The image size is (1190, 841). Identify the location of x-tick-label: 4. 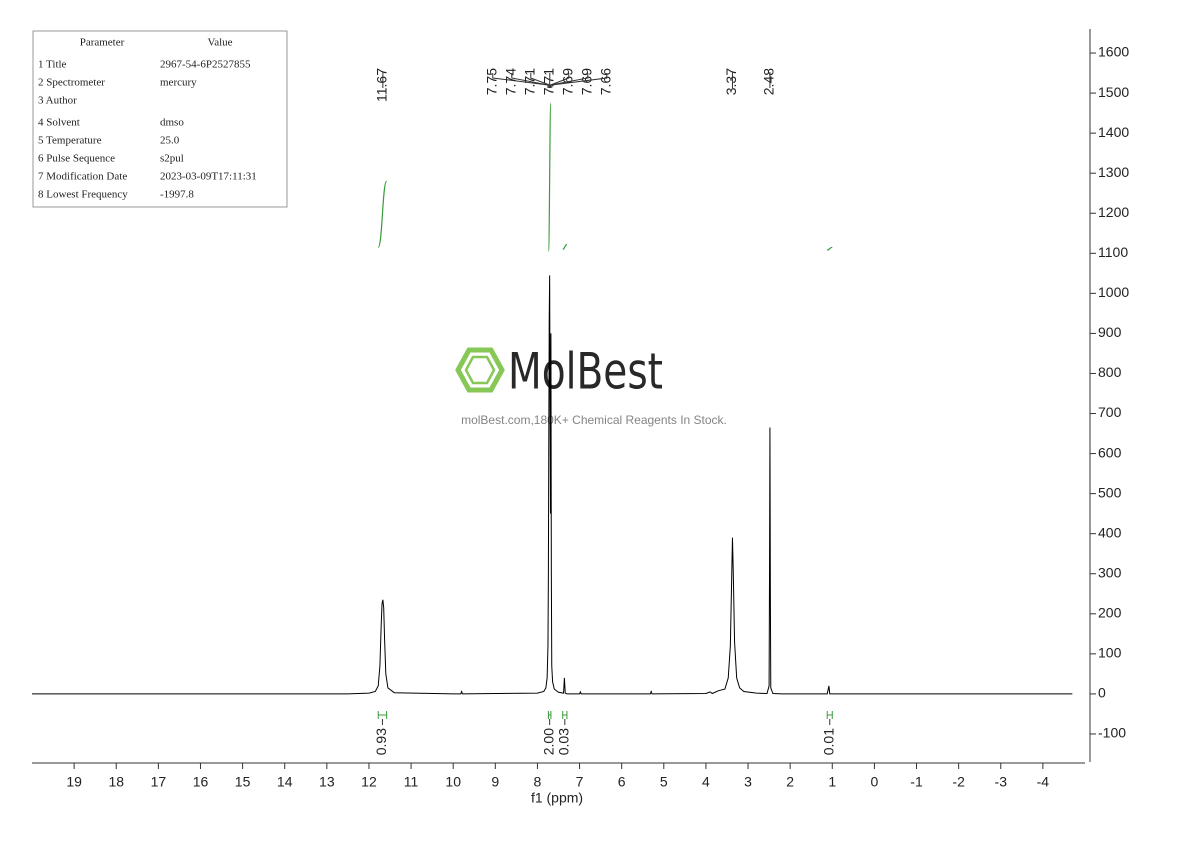
(706, 782).